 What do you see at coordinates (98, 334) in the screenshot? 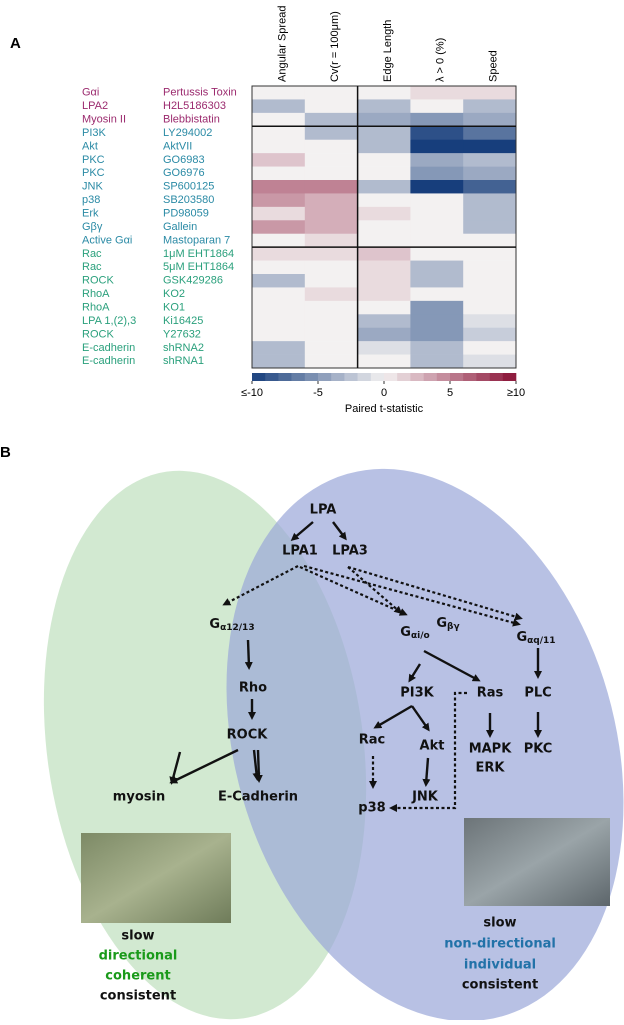
I see `row-target: ROCK` at bounding box center [98, 334].